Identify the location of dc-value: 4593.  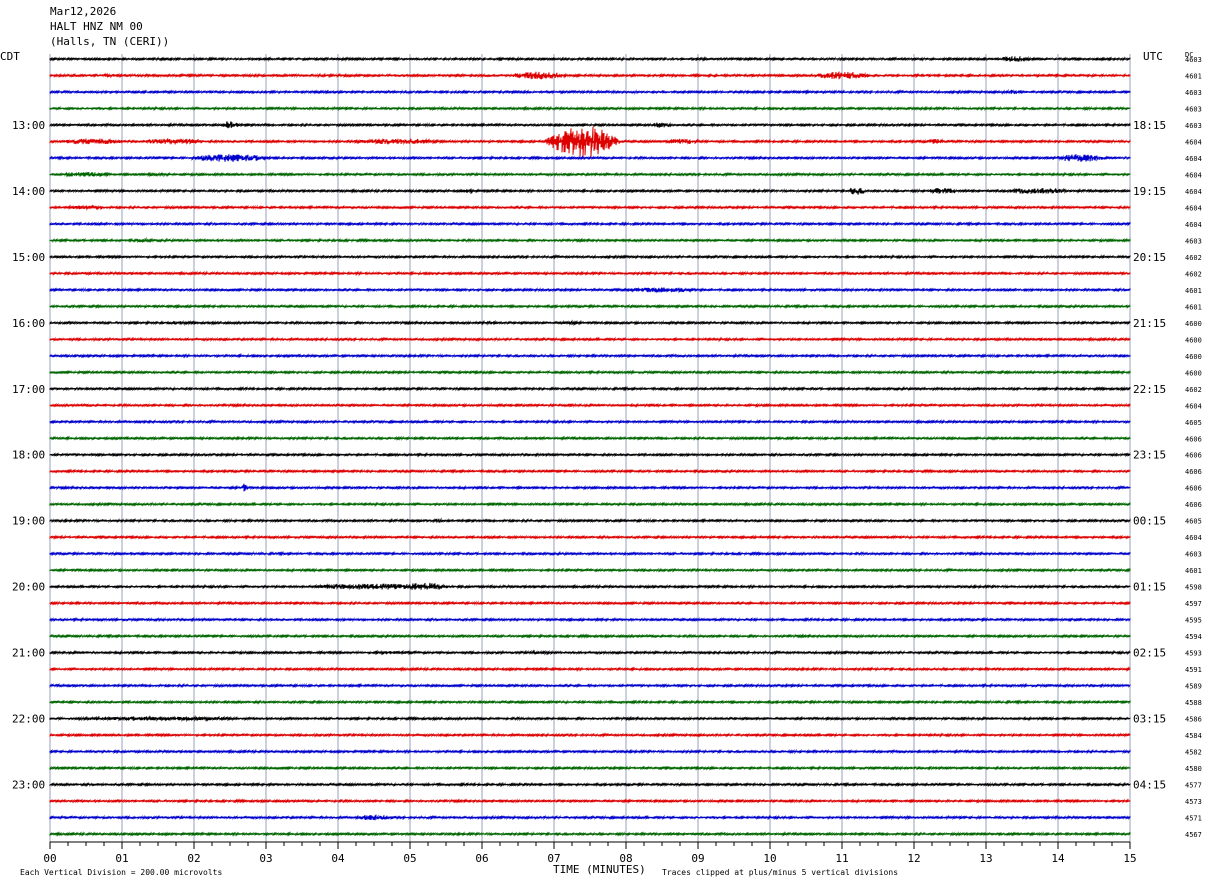
(1193, 654).